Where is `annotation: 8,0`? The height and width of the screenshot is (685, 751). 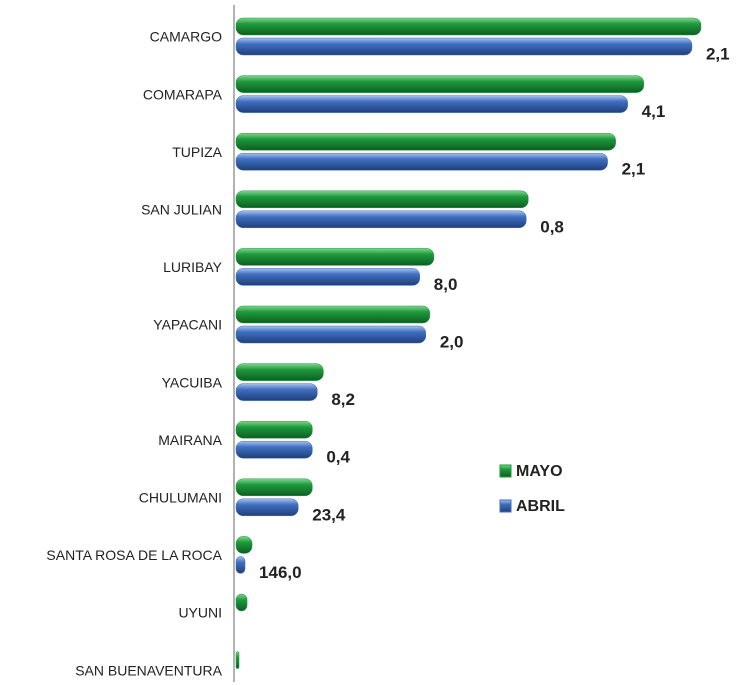
annotation: 8,0 is located at coordinates (446, 284).